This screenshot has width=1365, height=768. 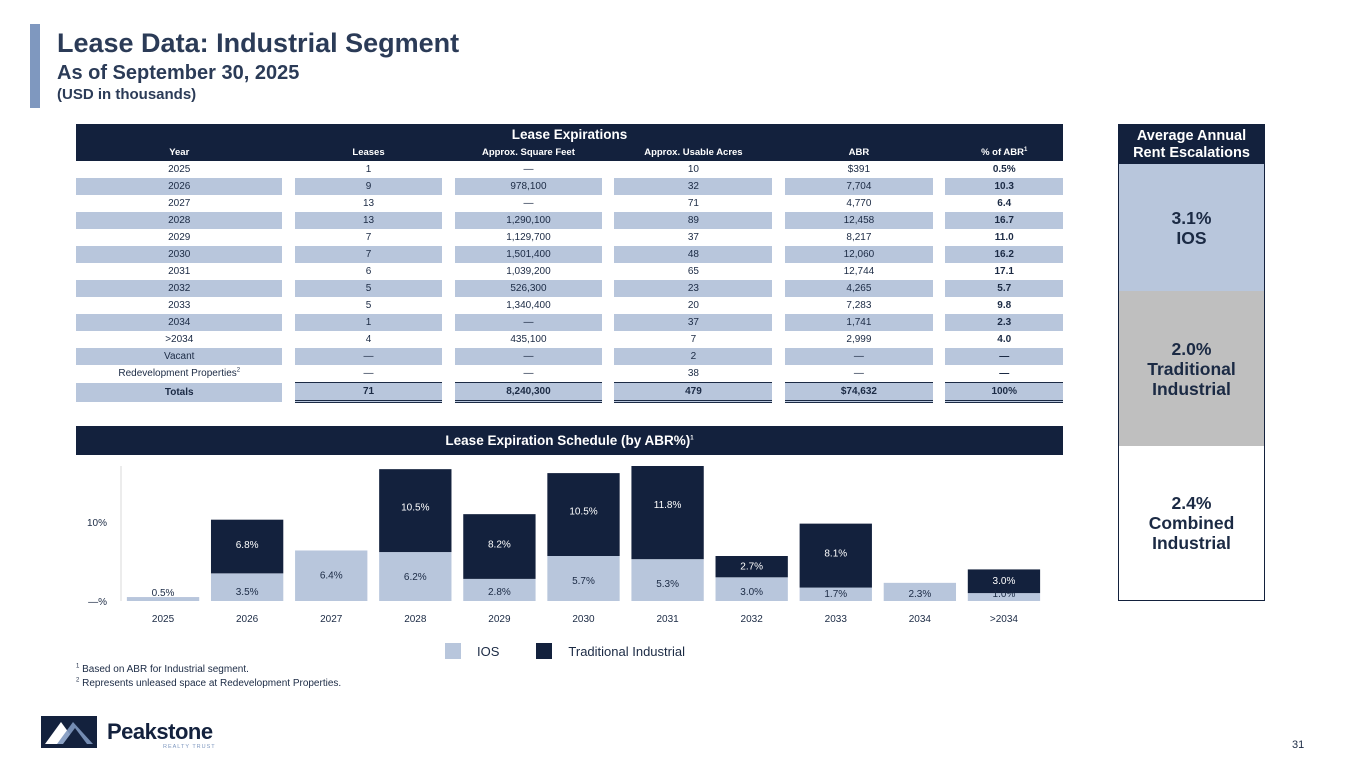 I want to click on table-title: Lease Expirations, so click(x=569, y=134).